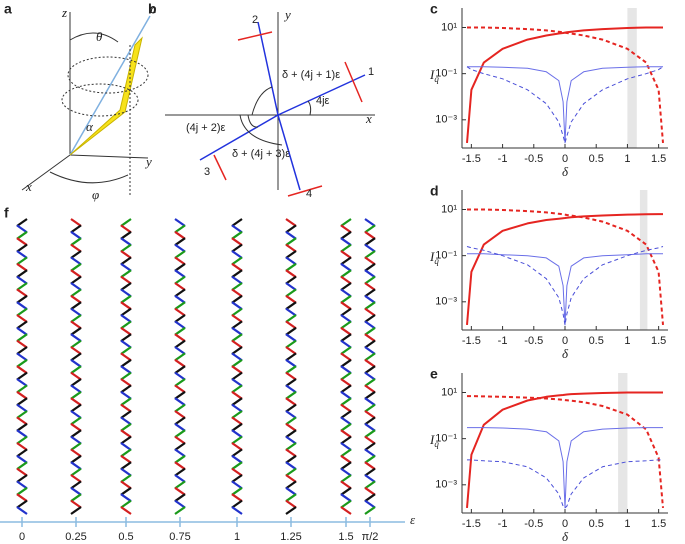 This screenshot has height=544, width=685. Describe the element at coordinates (108, 75) in the screenshot. I see `cone-rim` at that location.